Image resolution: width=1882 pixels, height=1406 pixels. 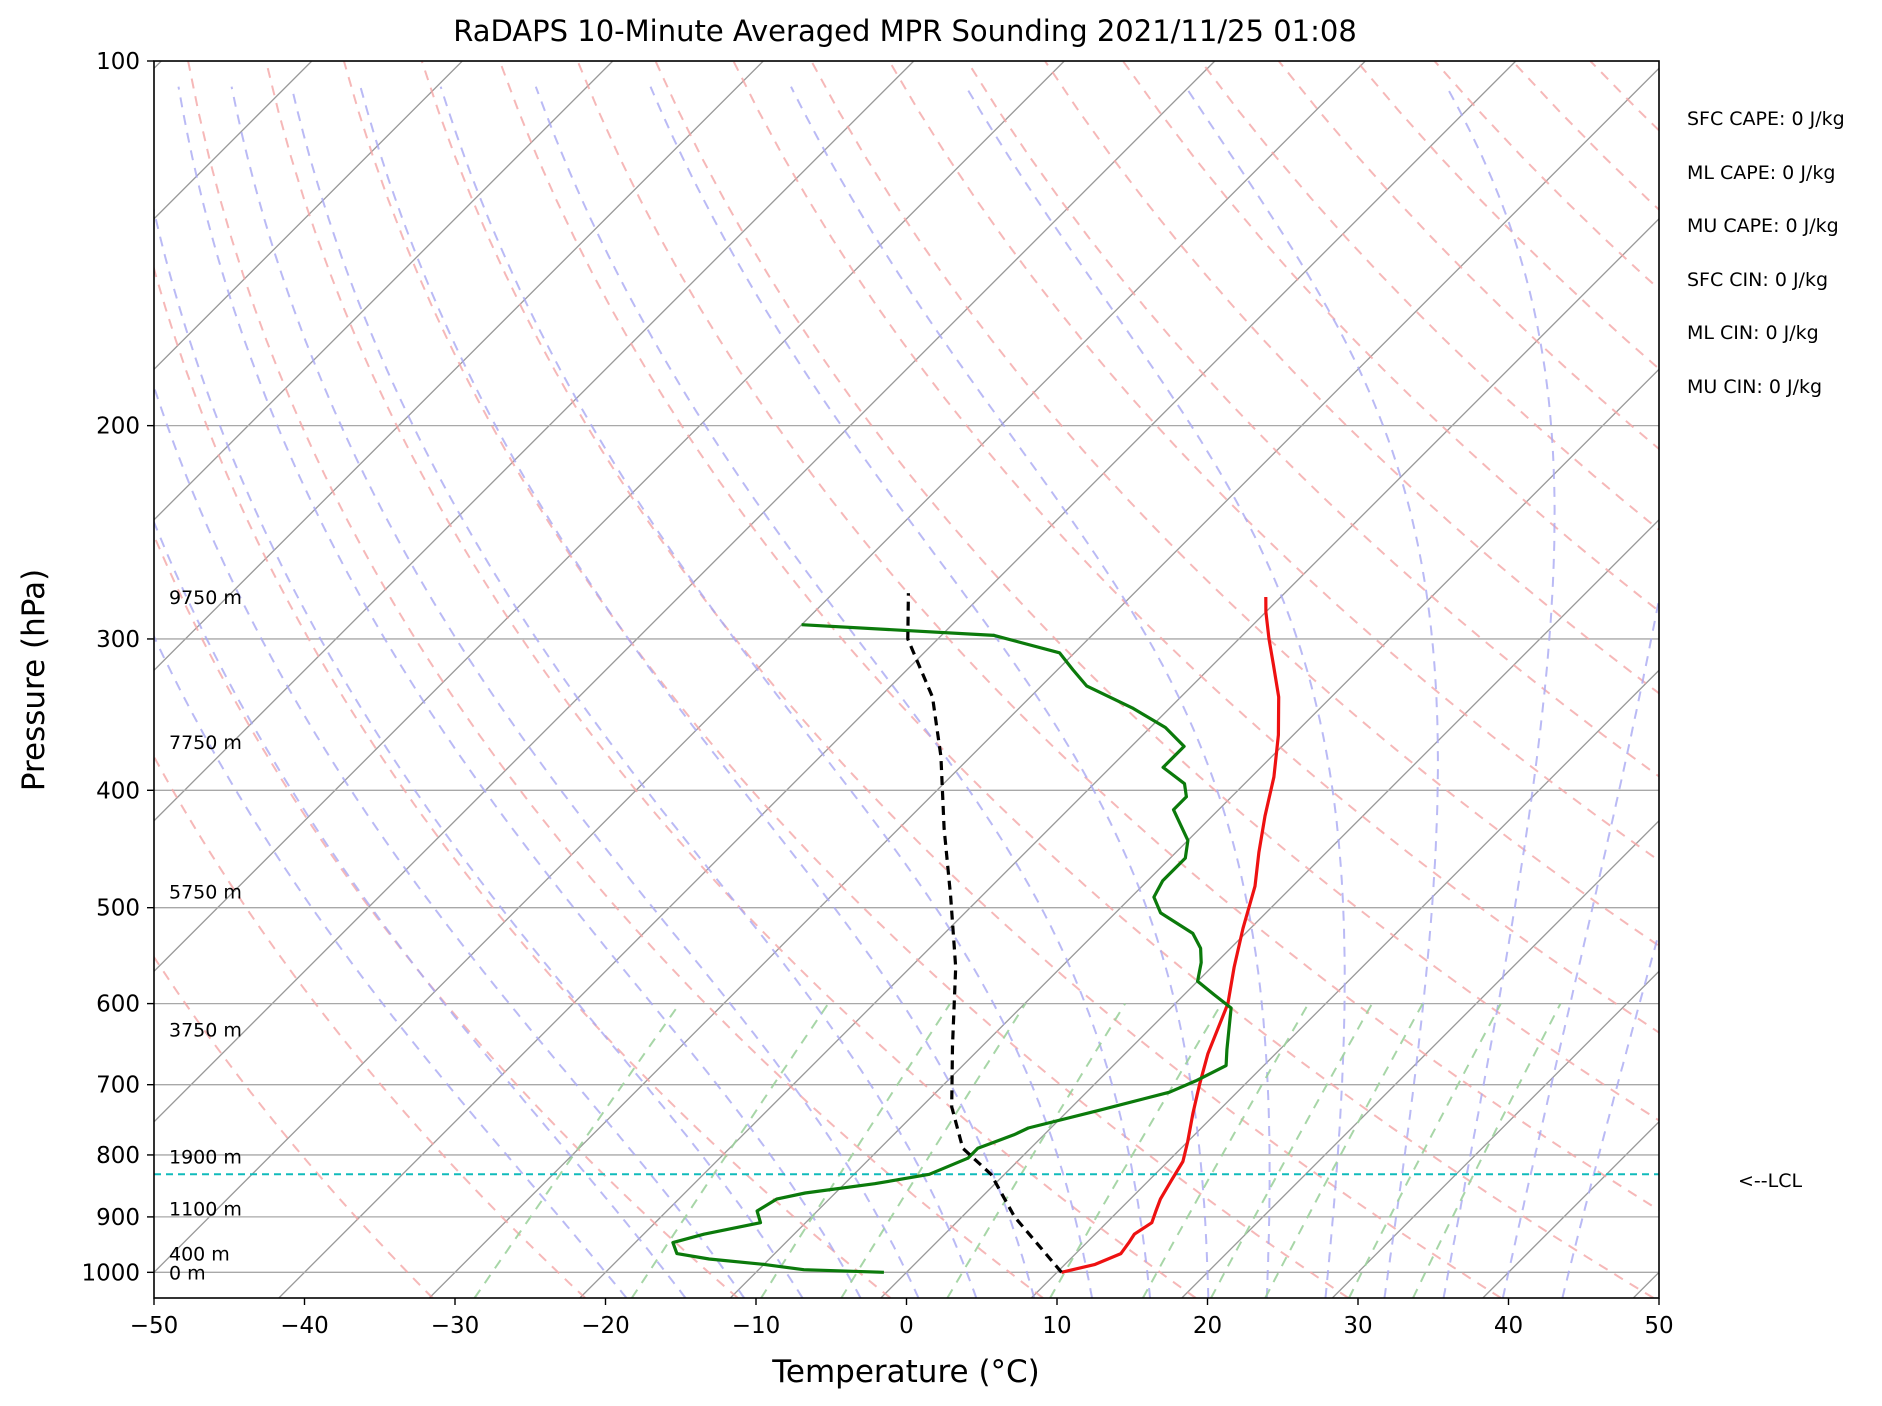 I want to click on stat-item: SFC CAPE: 0 J/kg, so click(x=1766, y=119).